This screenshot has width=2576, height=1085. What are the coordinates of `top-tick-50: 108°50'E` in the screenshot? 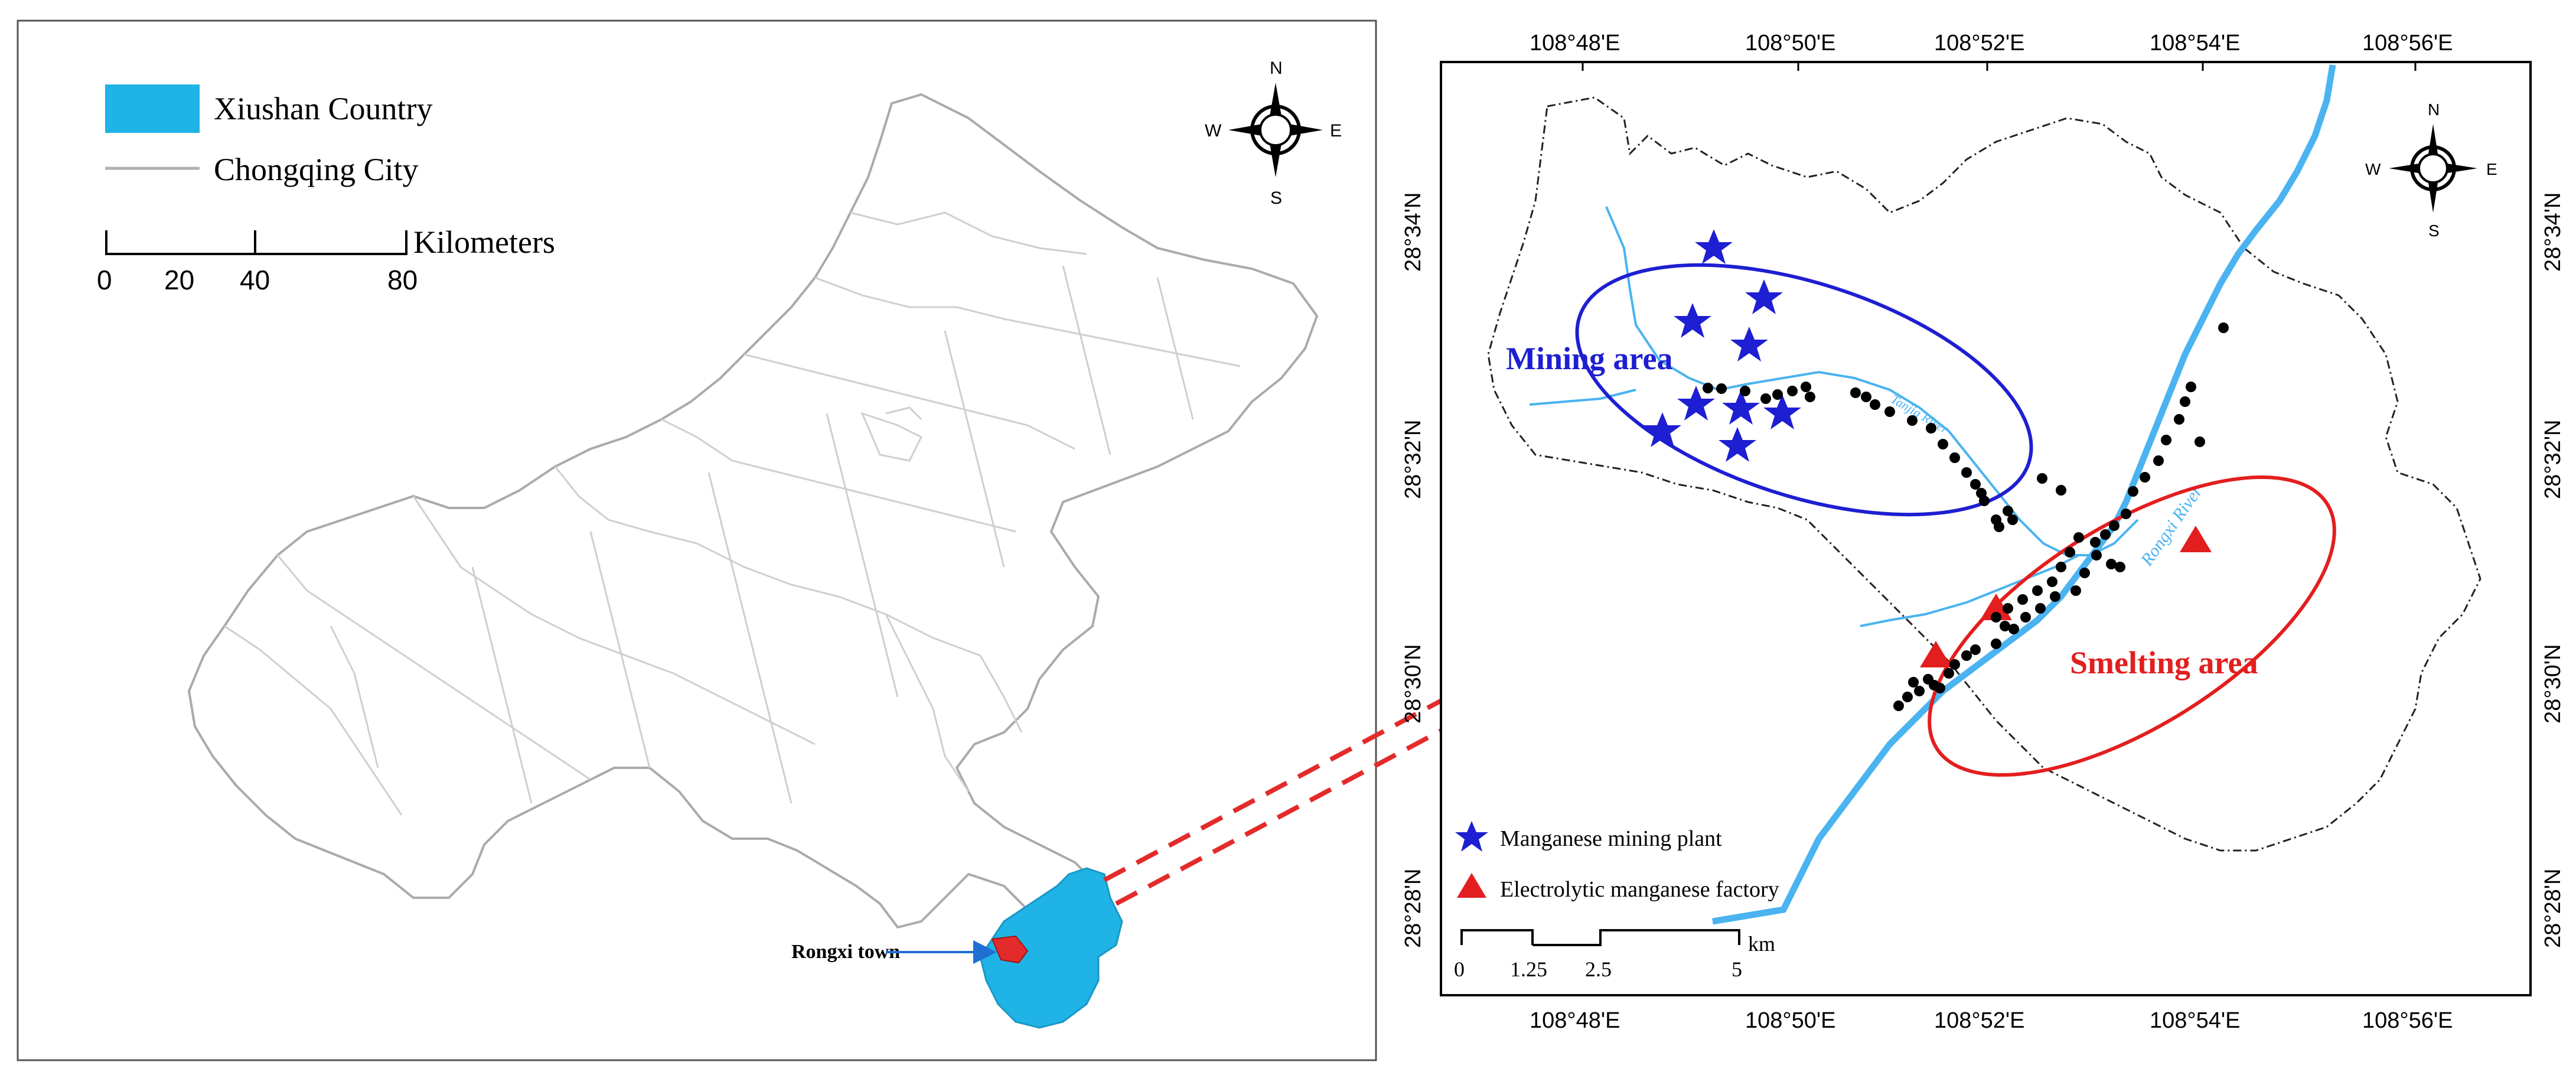 It's located at (1790, 43).